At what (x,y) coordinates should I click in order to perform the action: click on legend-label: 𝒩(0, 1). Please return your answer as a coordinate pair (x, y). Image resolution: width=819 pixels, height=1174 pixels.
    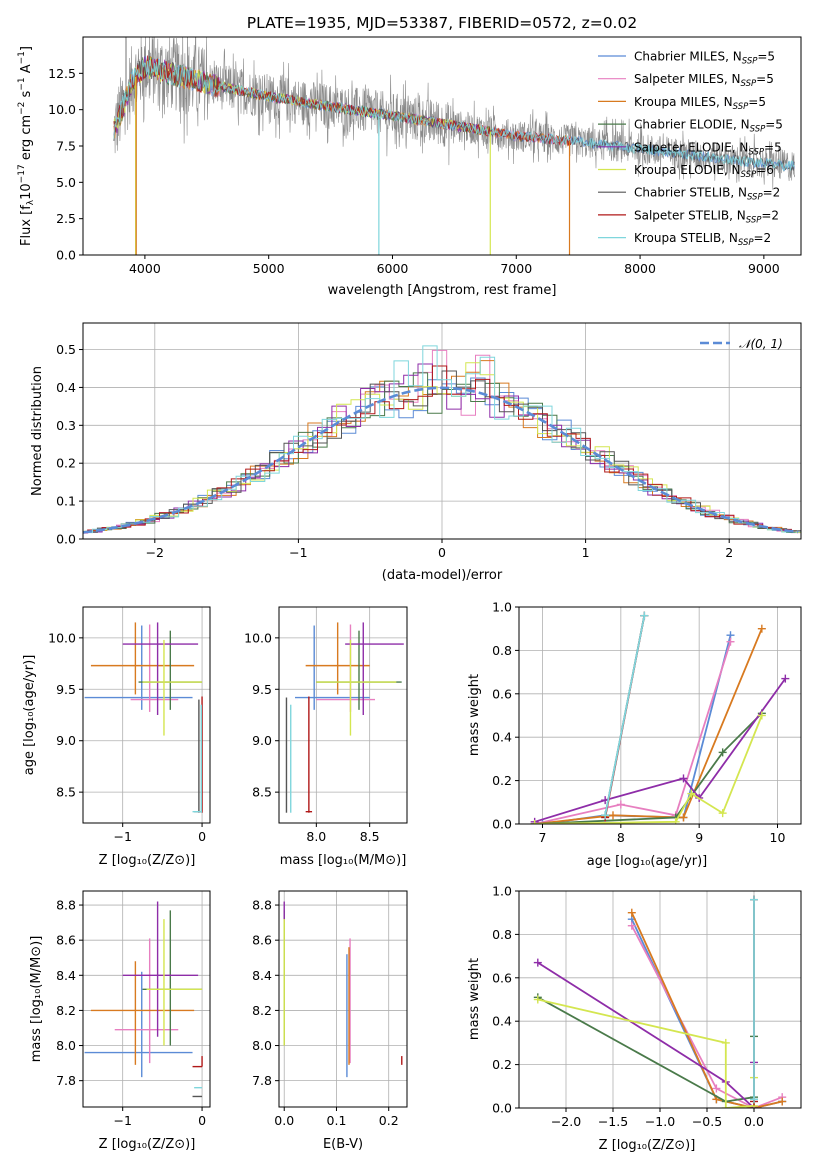
    Looking at the image, I should click on (761, 344).